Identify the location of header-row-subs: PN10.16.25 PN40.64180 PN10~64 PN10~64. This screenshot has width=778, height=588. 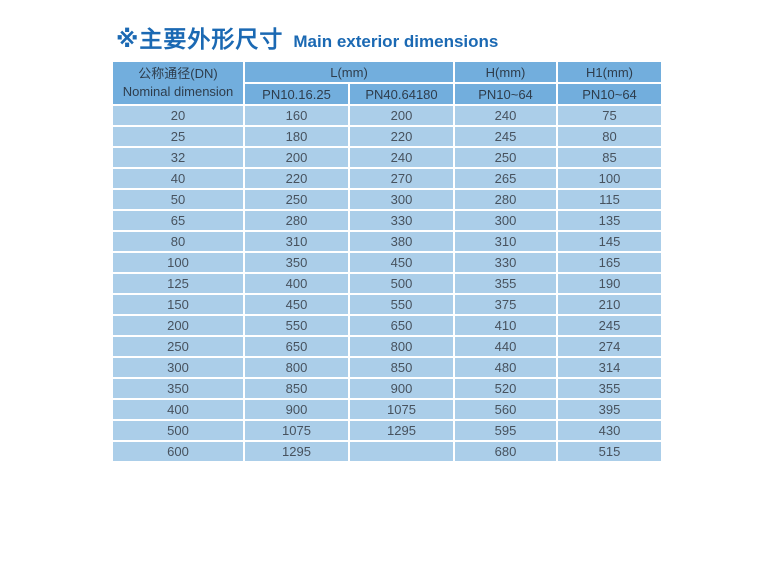
(388, 94).